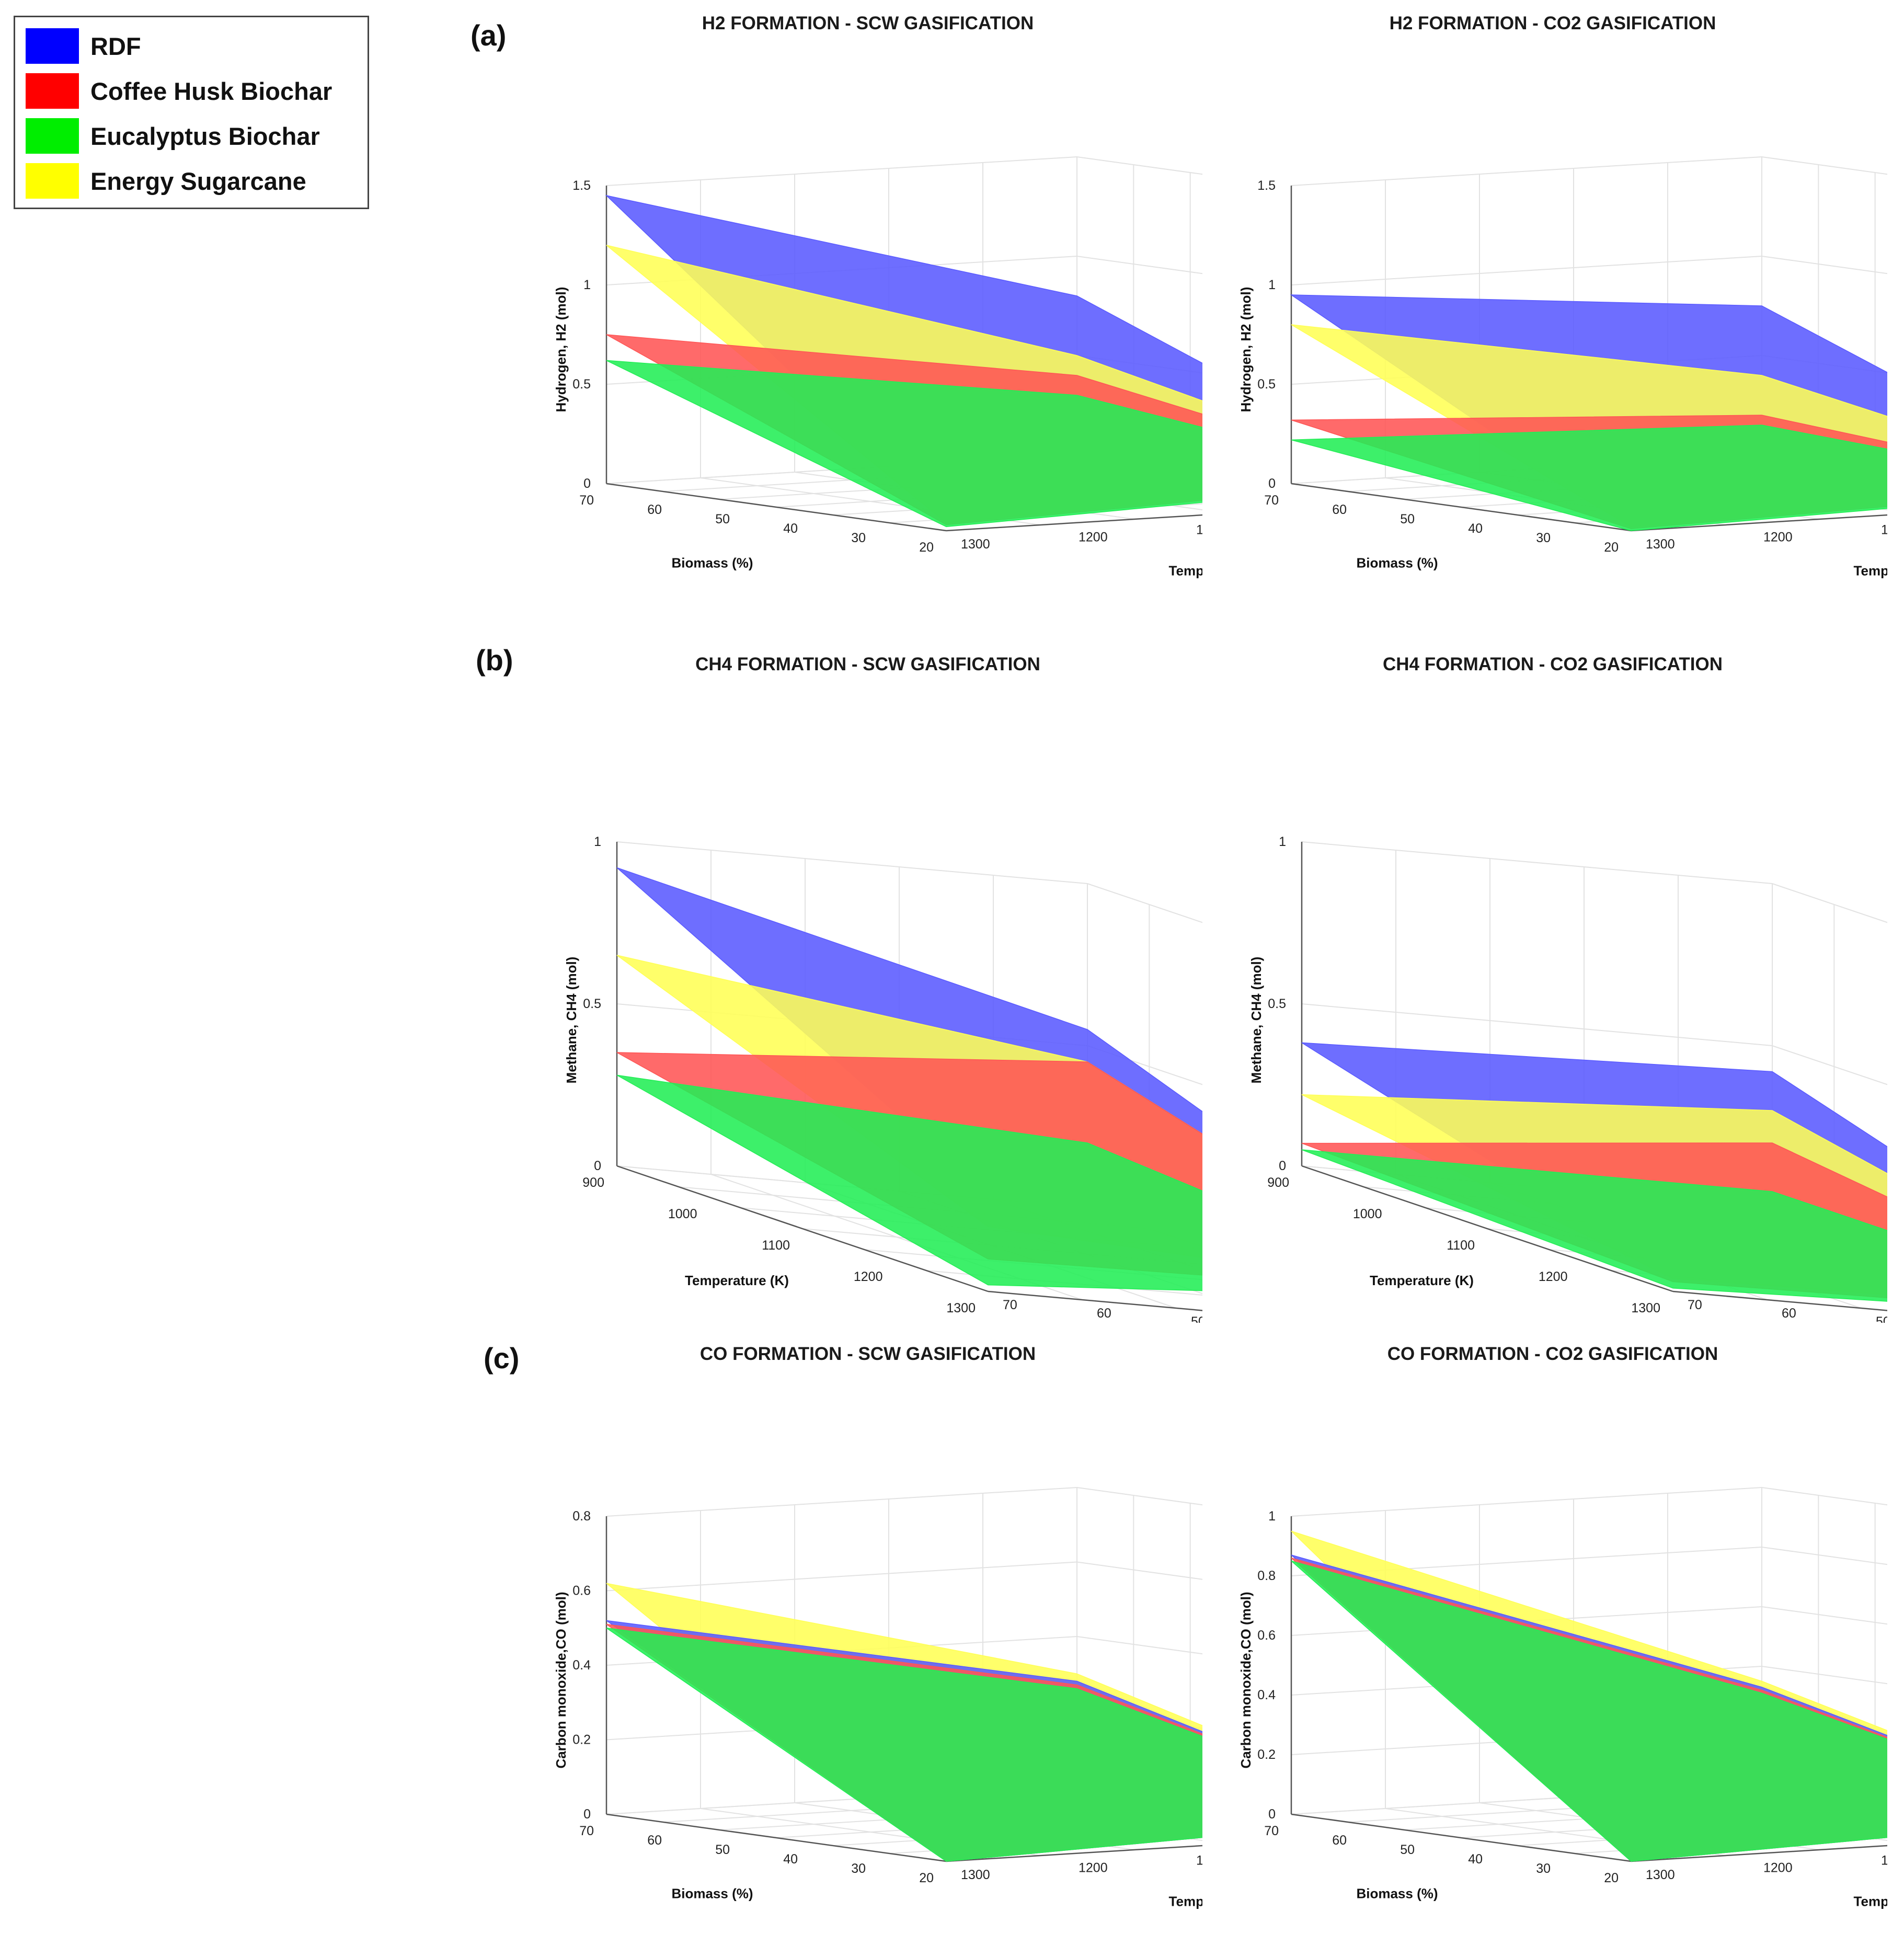 The image size is (1904, 1957). I want to click on panel-label-c: (c), so click(502, 1359).